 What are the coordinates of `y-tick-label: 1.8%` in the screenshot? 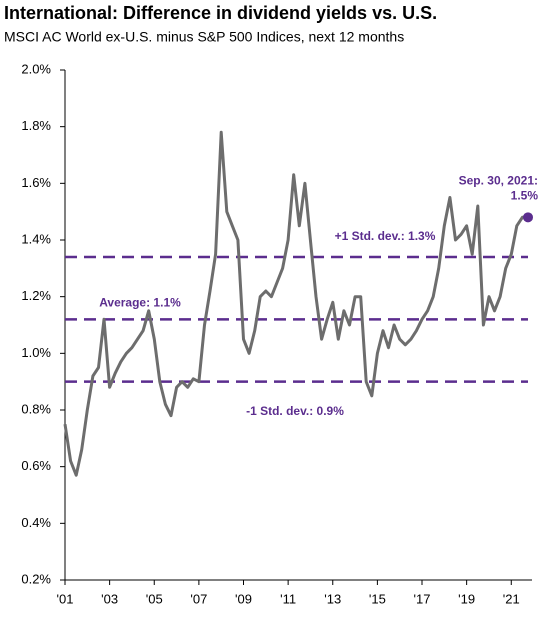 It's located at (36, 125).